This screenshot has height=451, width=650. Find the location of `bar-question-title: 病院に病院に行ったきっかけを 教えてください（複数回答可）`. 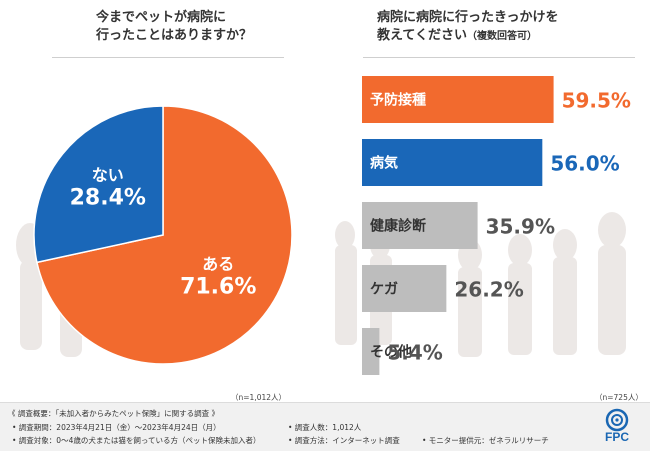

bar-question-title: 病院に病院に行ったきっかけを 教えてください（複数回答可） is located at coordinates (507, 27).